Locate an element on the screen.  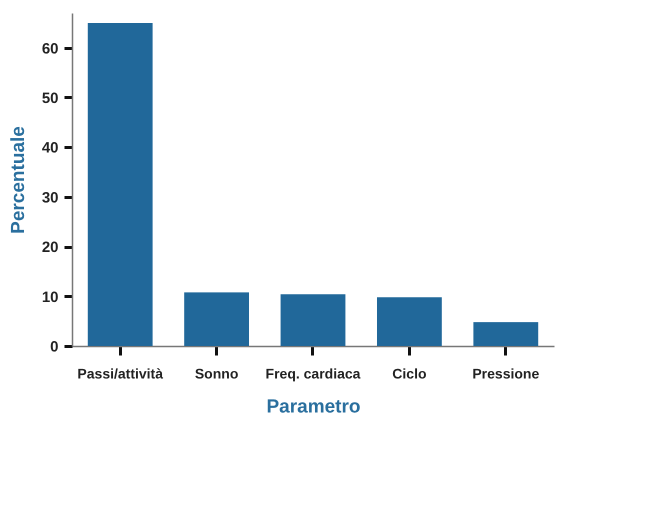
x-tick-label: Ciclo is located at coordinates (409, 374).